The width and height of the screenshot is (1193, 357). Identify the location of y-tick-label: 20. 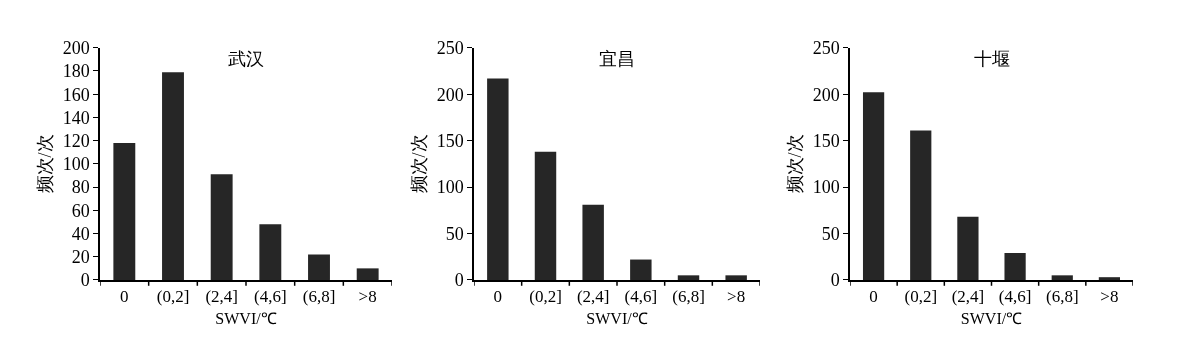
(80, 257).